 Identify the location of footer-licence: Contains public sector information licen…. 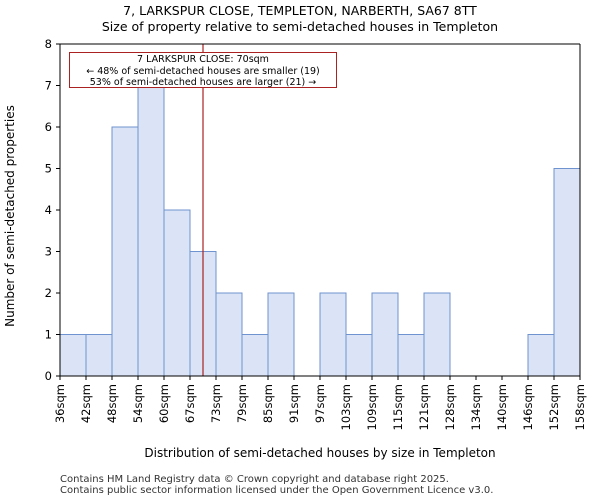
(277, 490).